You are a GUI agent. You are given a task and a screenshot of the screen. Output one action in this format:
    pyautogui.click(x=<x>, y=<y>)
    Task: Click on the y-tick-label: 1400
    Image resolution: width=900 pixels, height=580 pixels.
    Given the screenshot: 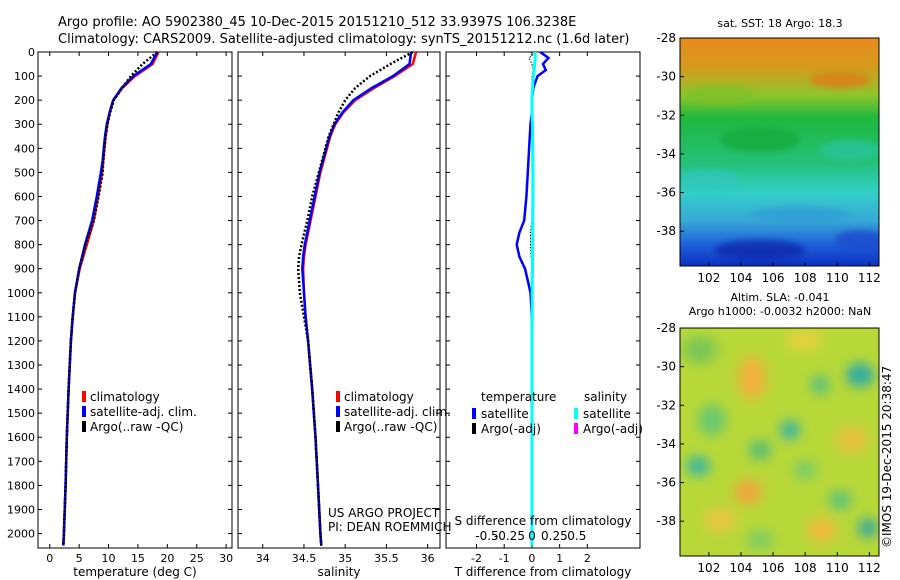 What is the action you would take?
    pyautogui.click(x=21, y=389)
    